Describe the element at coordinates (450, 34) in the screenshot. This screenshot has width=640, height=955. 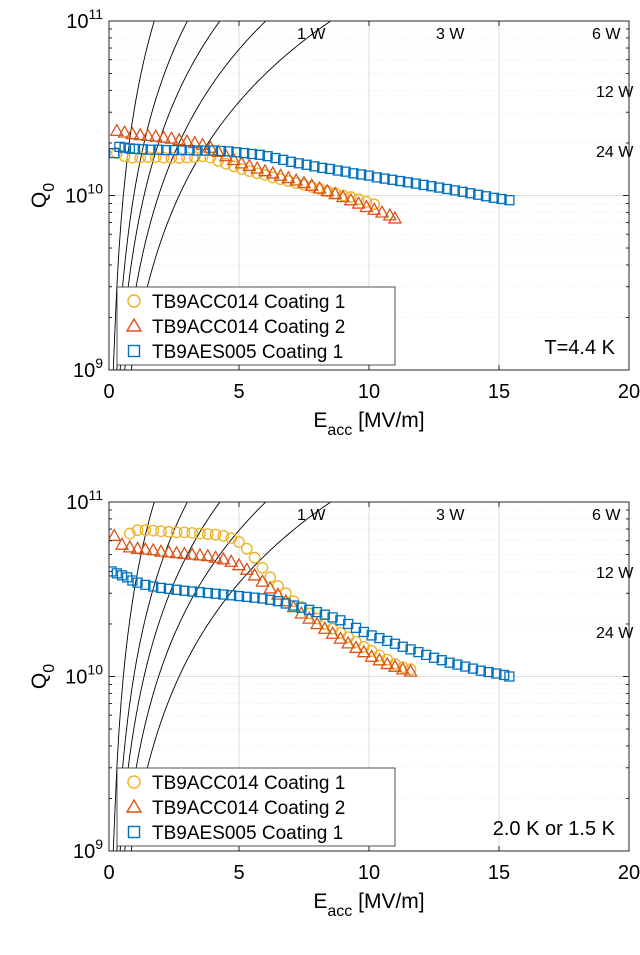
I see `power-line-label: 3 W` at that location.